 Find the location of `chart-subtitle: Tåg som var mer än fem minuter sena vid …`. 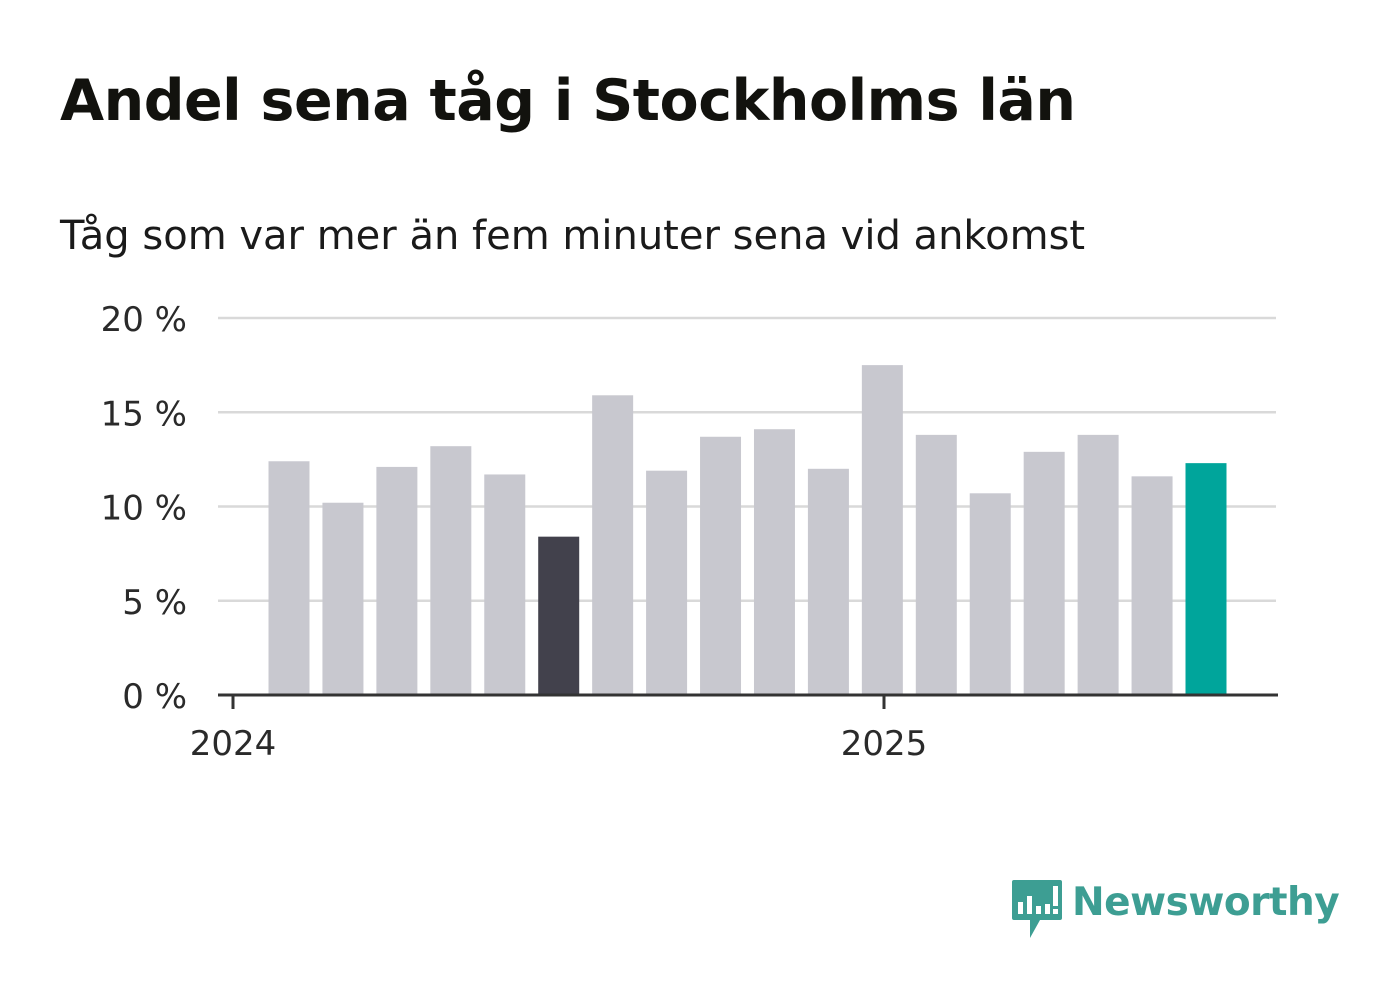

chart-subtitle: Tåg som var mer än fem minuter sena vid … is located at coordinates (573, 236).